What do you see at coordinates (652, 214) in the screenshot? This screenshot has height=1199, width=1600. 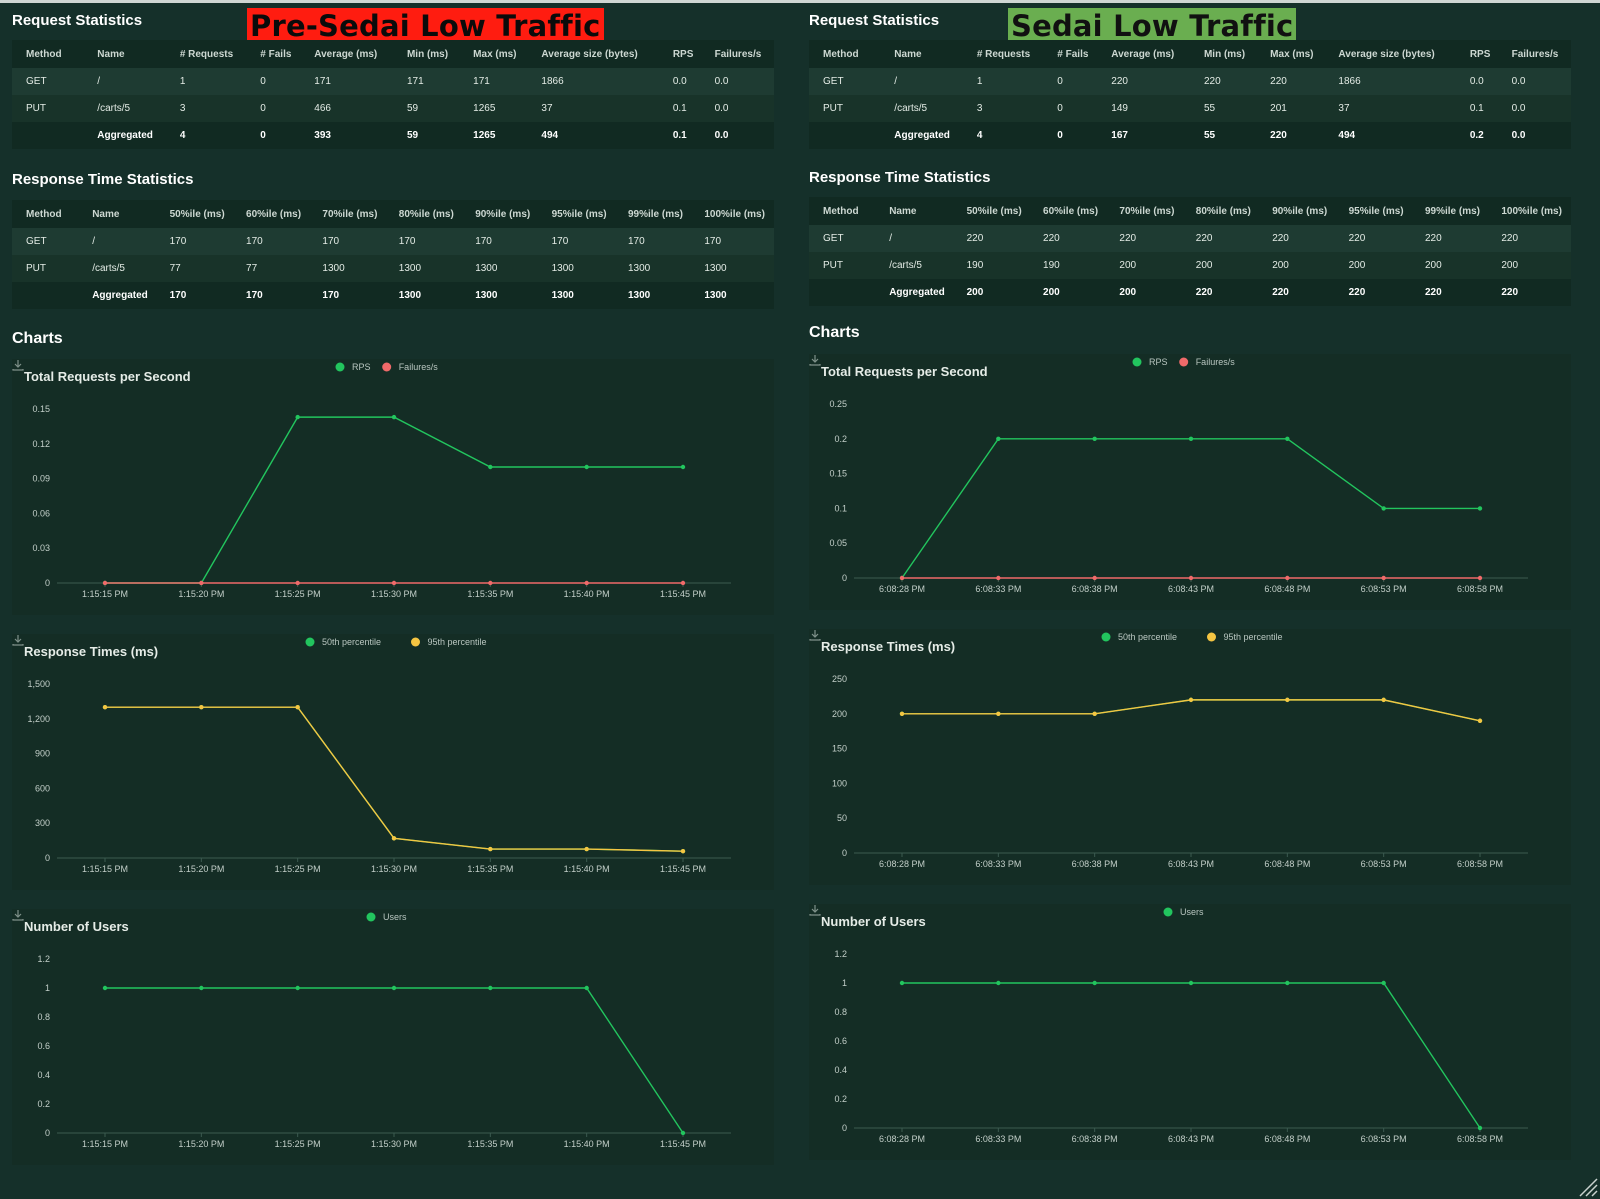 I see `column-header: 99%ile (ms)` at bounding box center [652, 214].